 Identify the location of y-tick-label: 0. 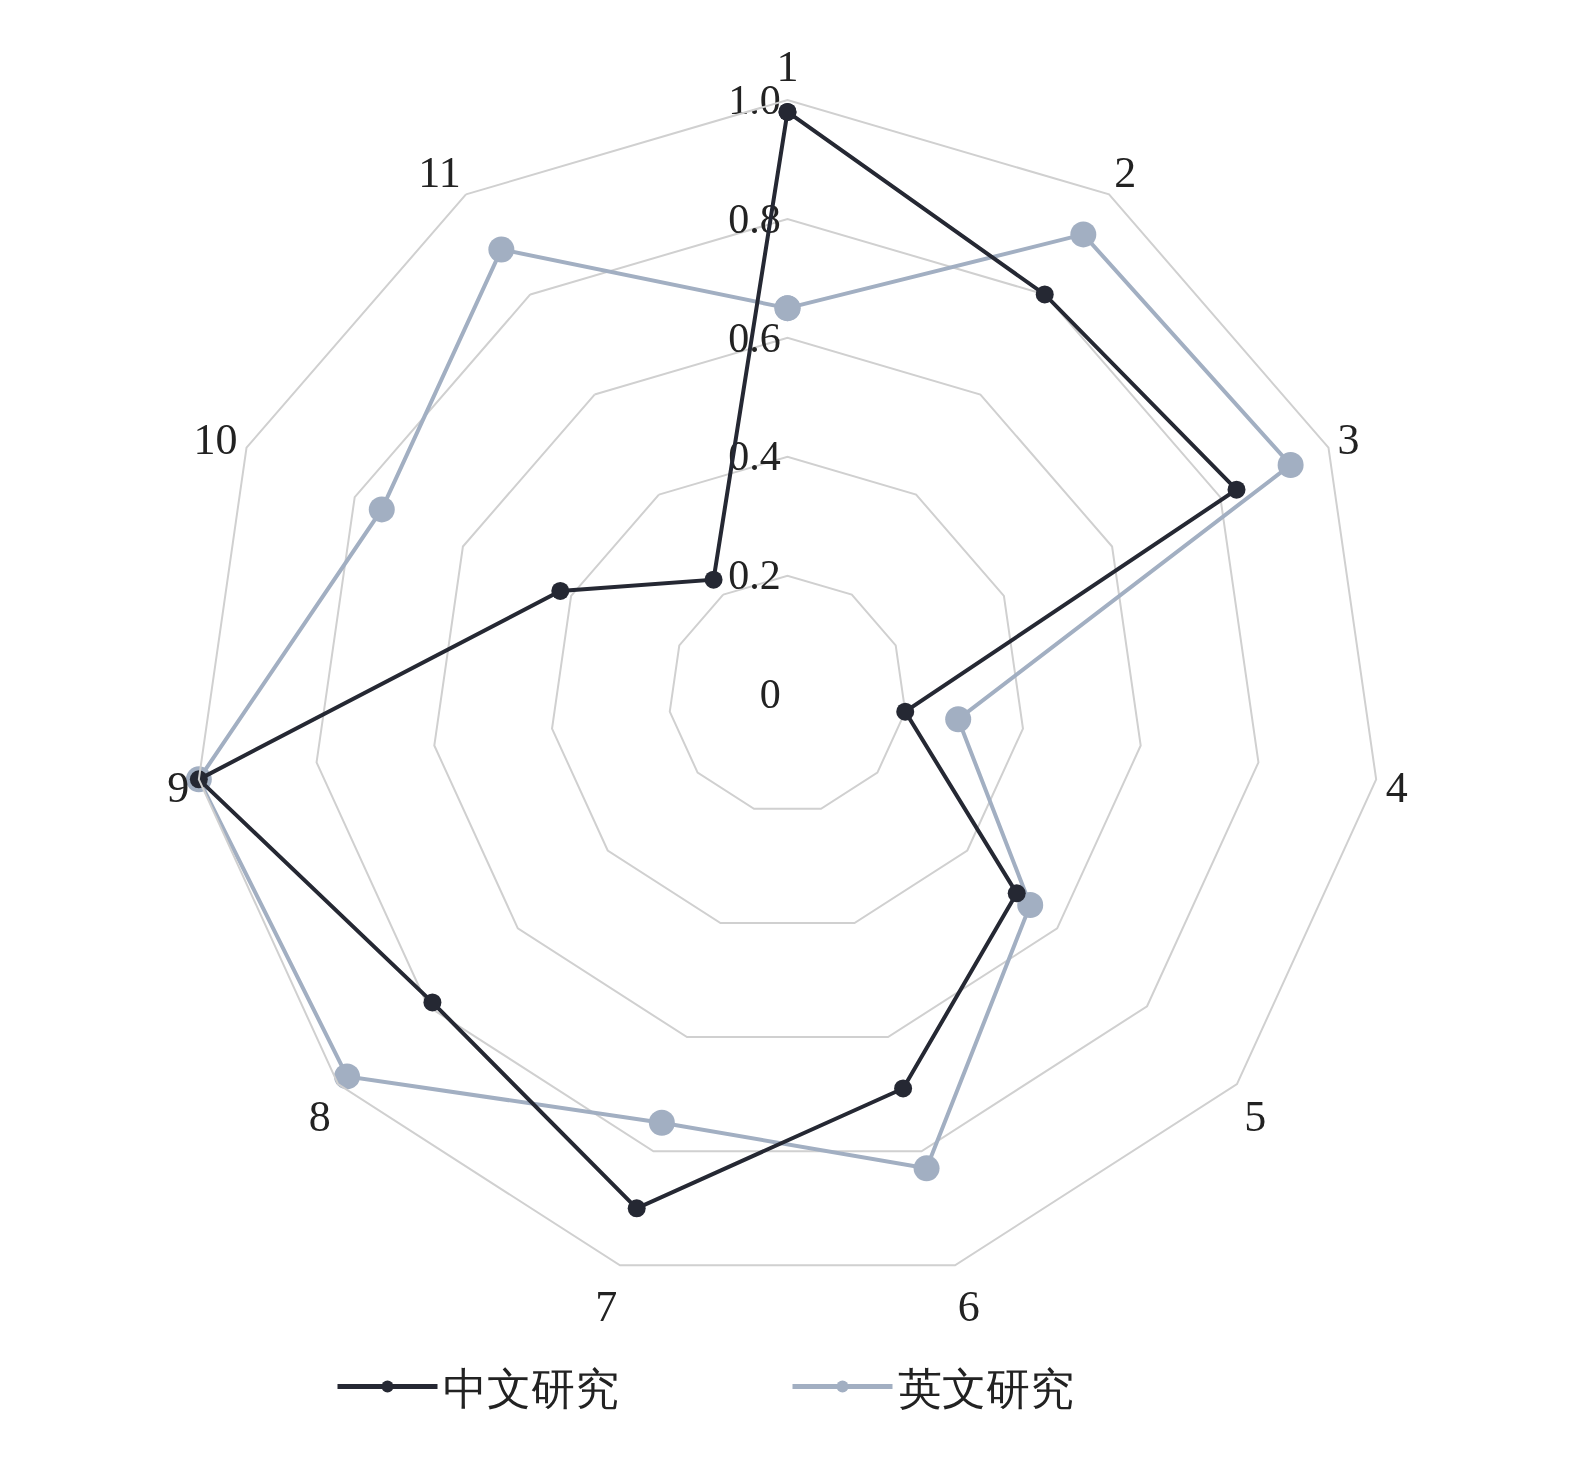
(770, 694).